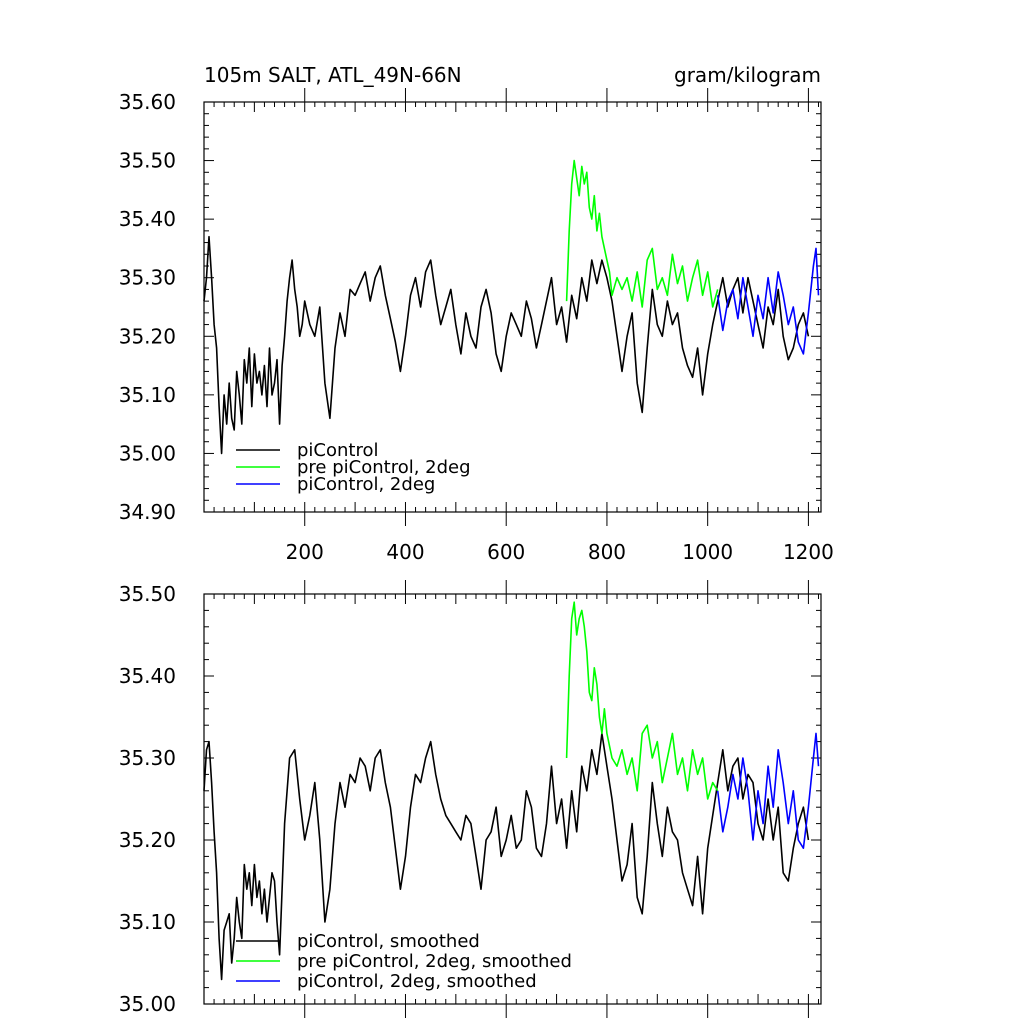  Describe the element at coordinates (506, 552) in the screenshot. I see `x-tick-label: 600` at that location.